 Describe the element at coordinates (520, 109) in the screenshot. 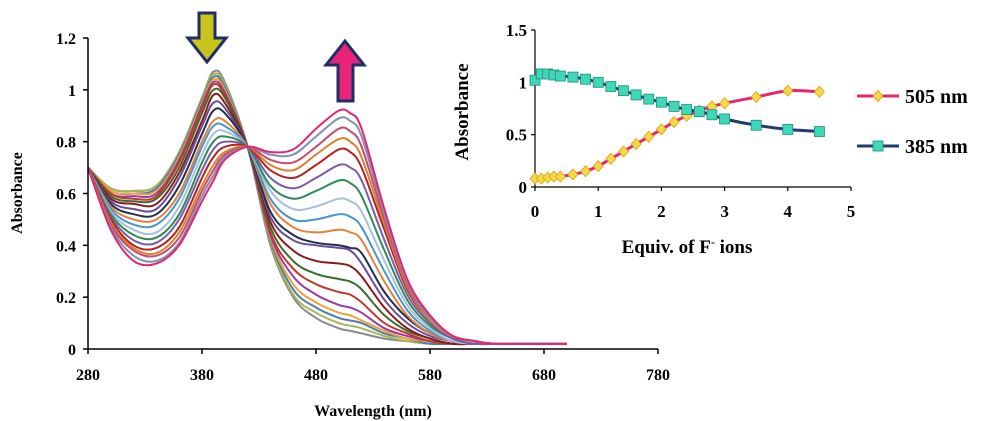

I see `inset-y-ticks: 0 0.5 1 1.5` at that location.